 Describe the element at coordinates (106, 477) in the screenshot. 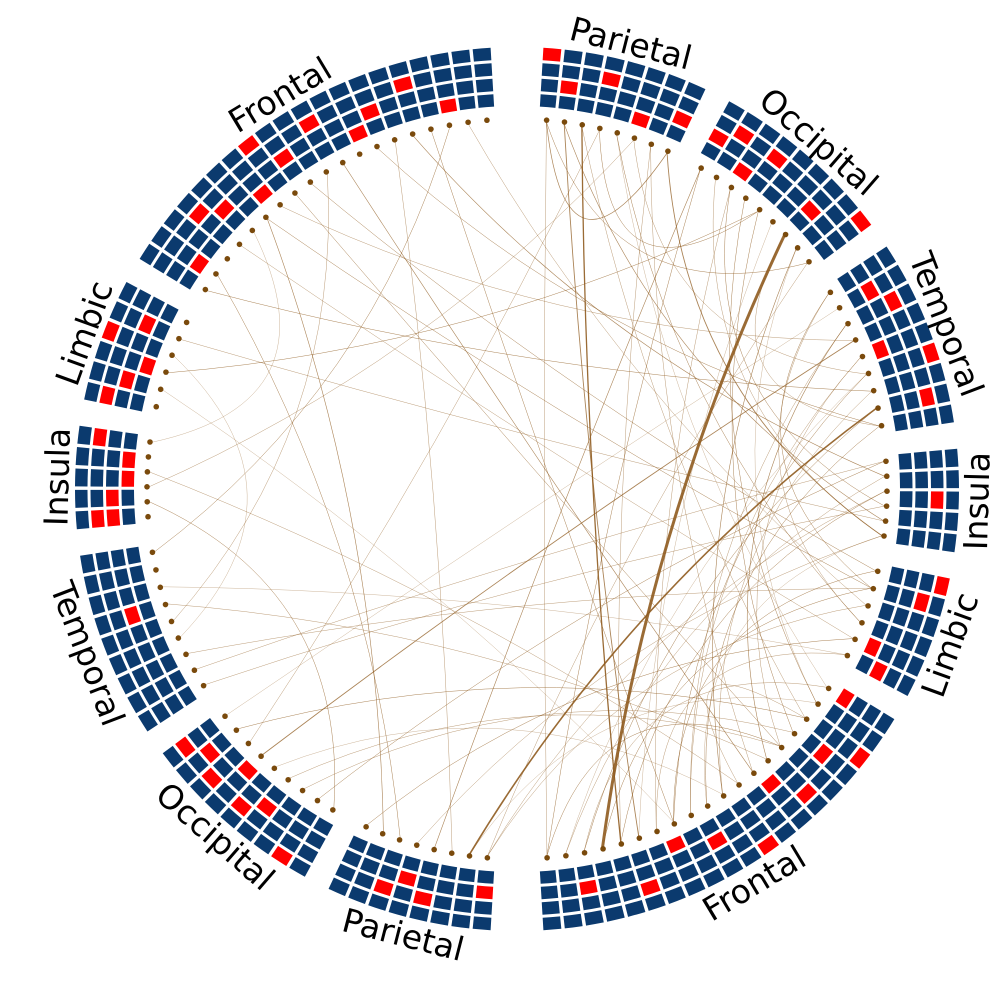

I see `region-block-left-insula` at that location.